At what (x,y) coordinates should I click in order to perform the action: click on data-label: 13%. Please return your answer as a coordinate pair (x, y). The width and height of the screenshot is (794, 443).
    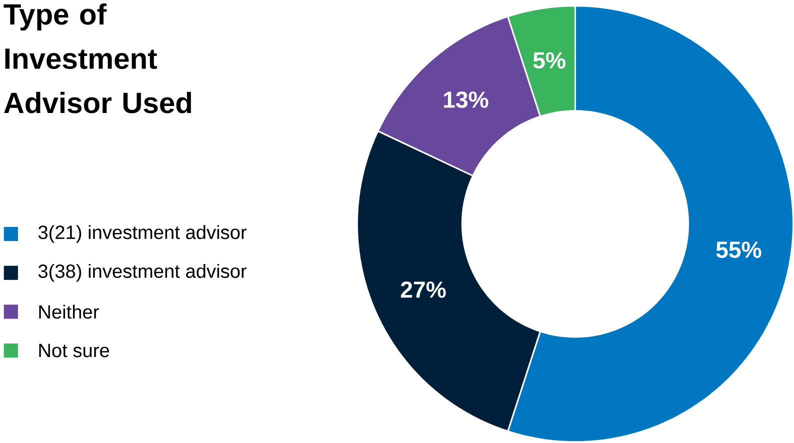
    Looking at the image, I should click on (466, 100).